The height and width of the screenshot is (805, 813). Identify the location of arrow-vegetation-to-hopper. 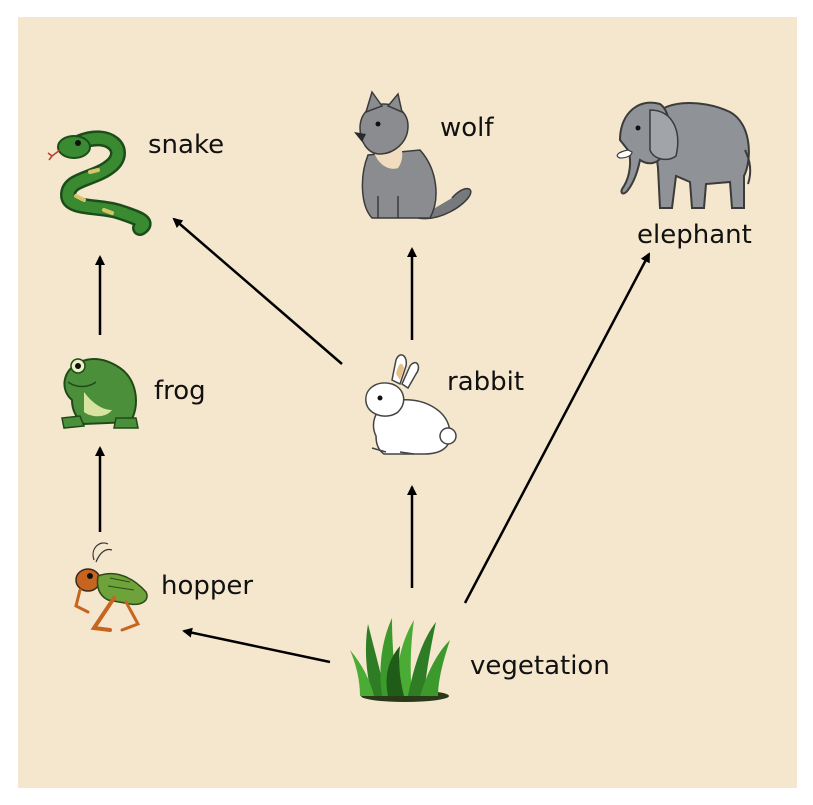
(256, 645).